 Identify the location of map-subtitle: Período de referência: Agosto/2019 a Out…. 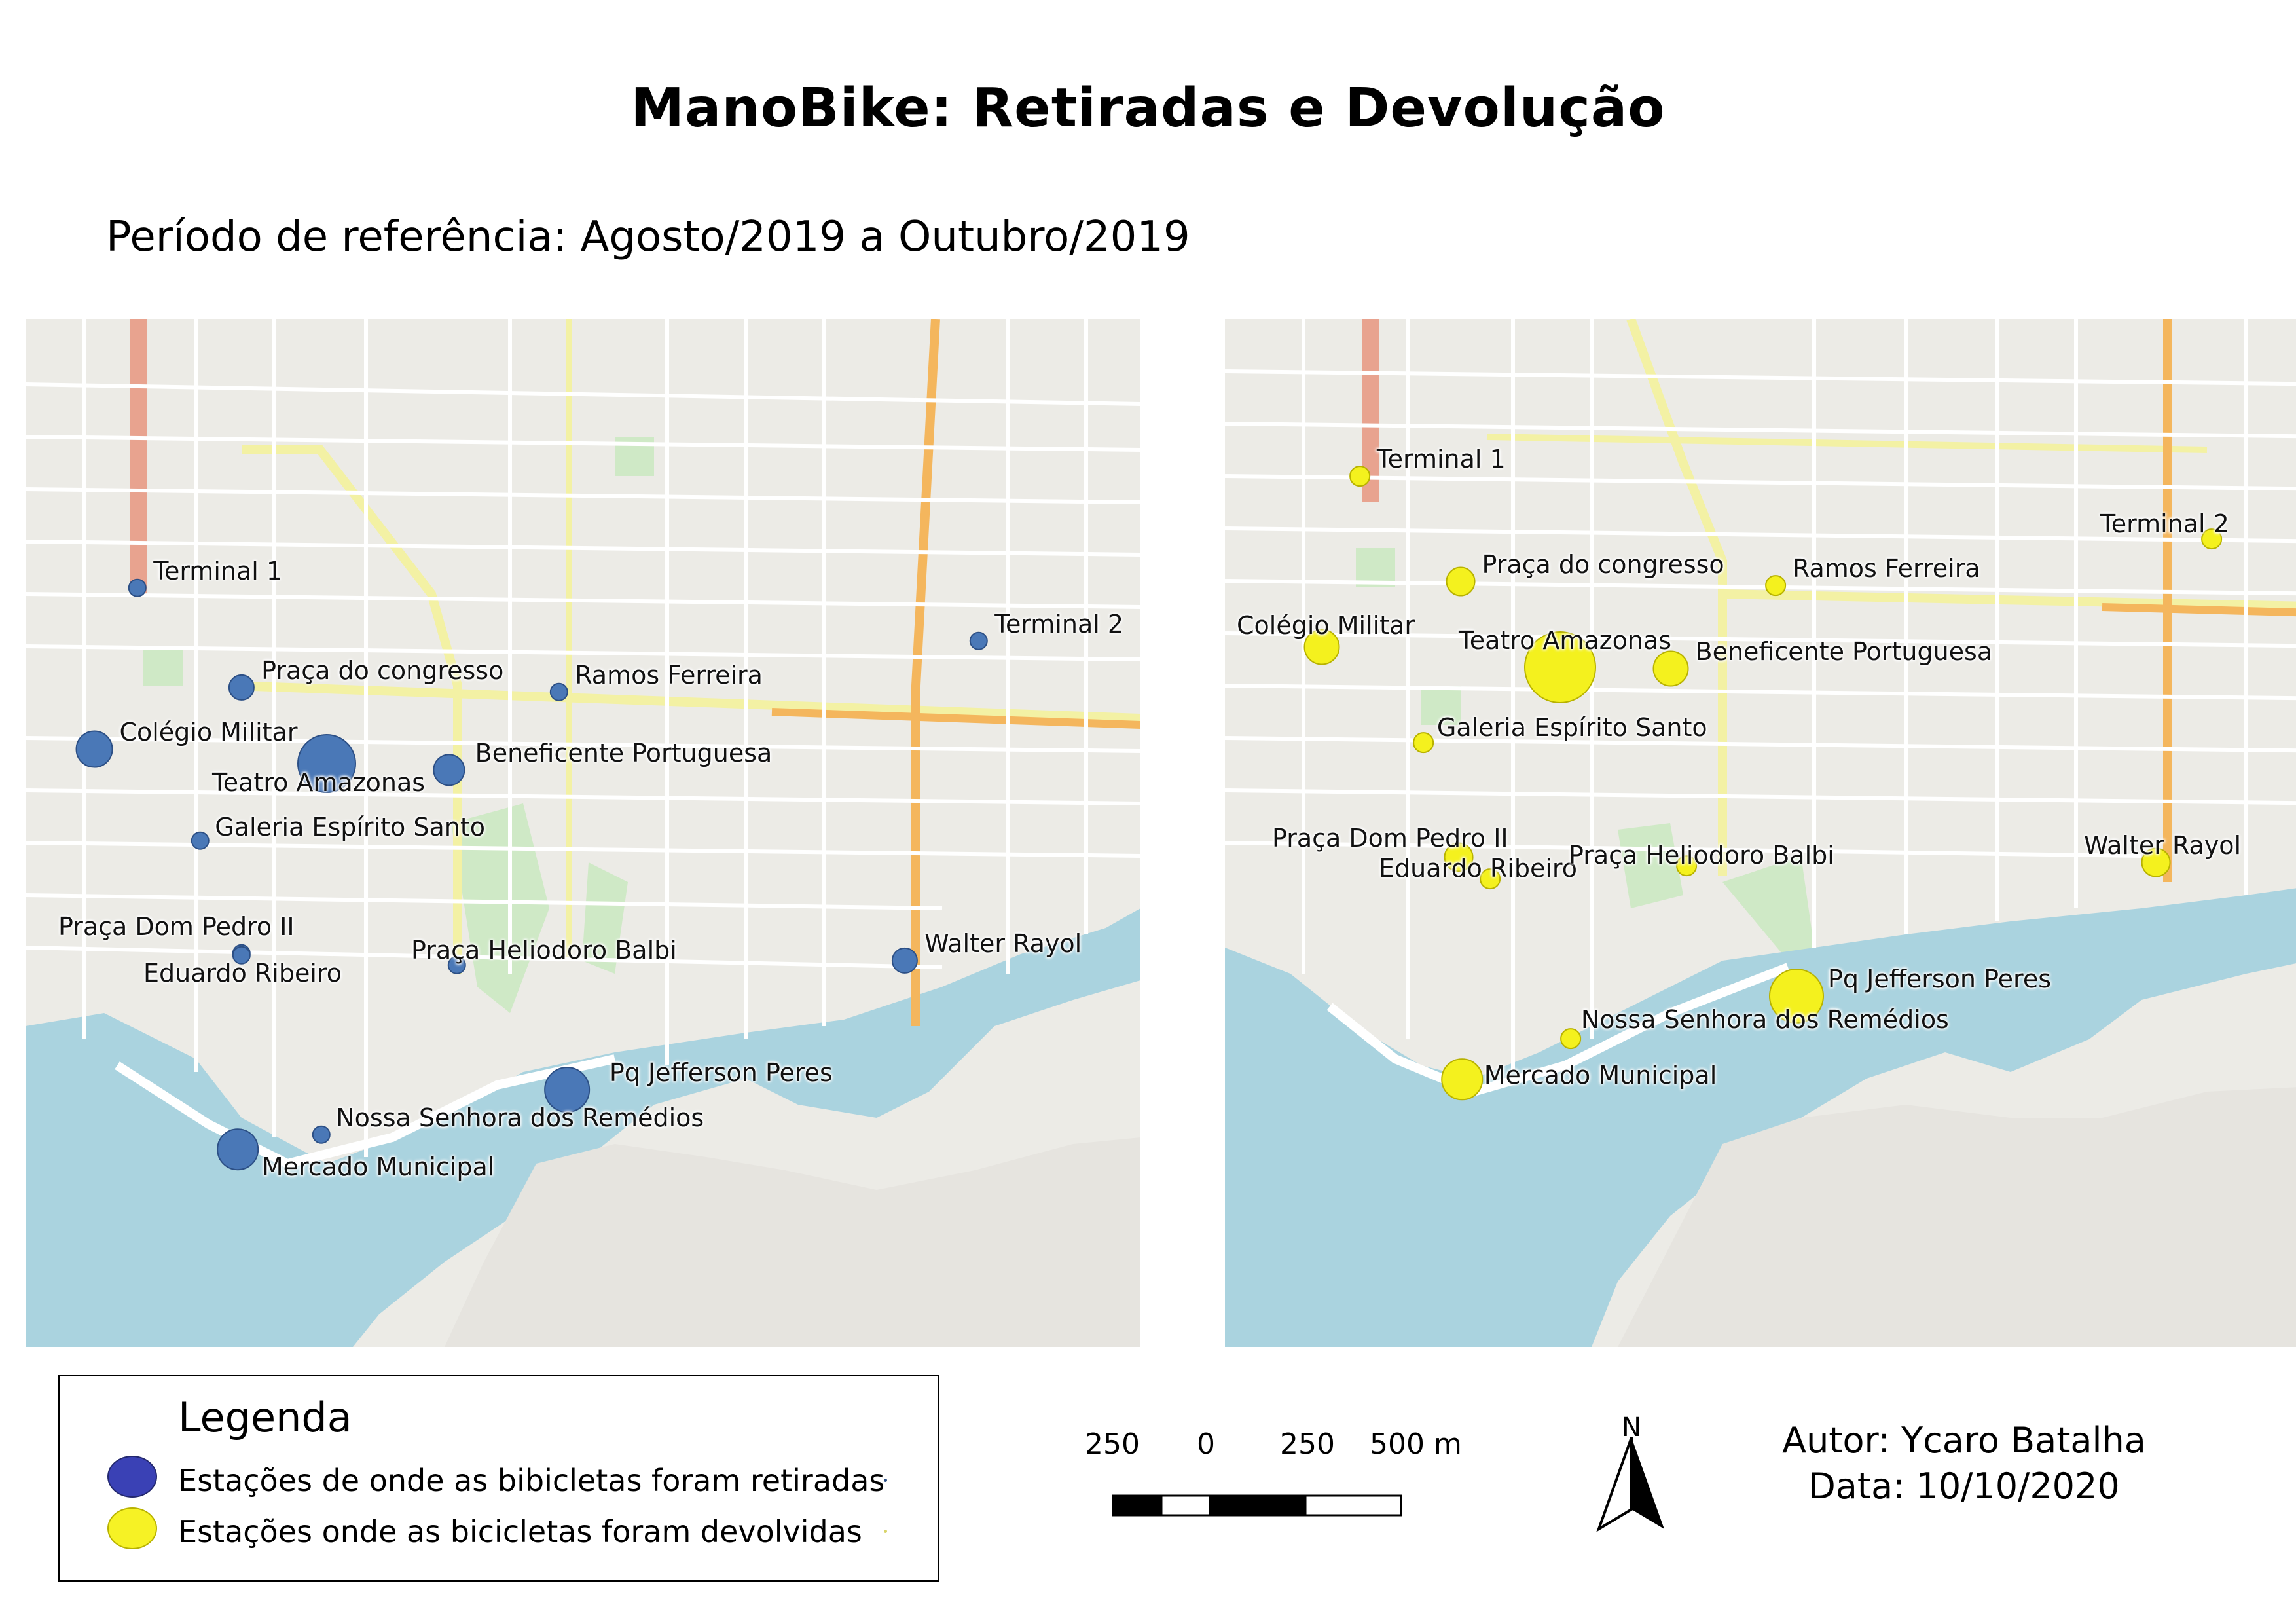
(648, 237).